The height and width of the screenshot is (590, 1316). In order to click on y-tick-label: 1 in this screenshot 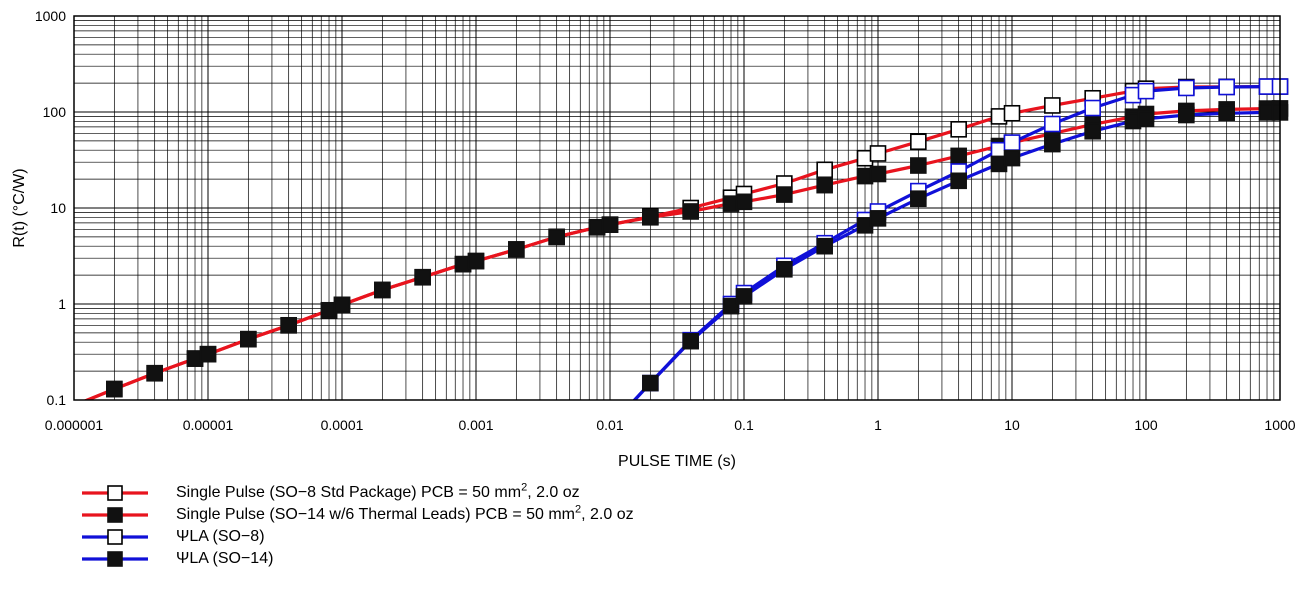, I will do `click(62, 304)`.